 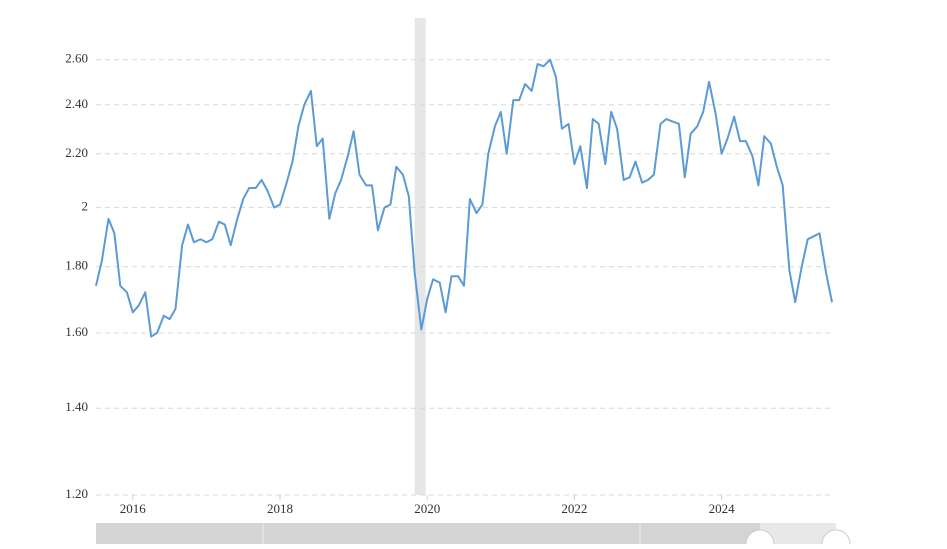 What do you see at coordinates (427, 508) in the screenshot?
I see `x-tick-label: 2020` at bounding box center [427, 508].